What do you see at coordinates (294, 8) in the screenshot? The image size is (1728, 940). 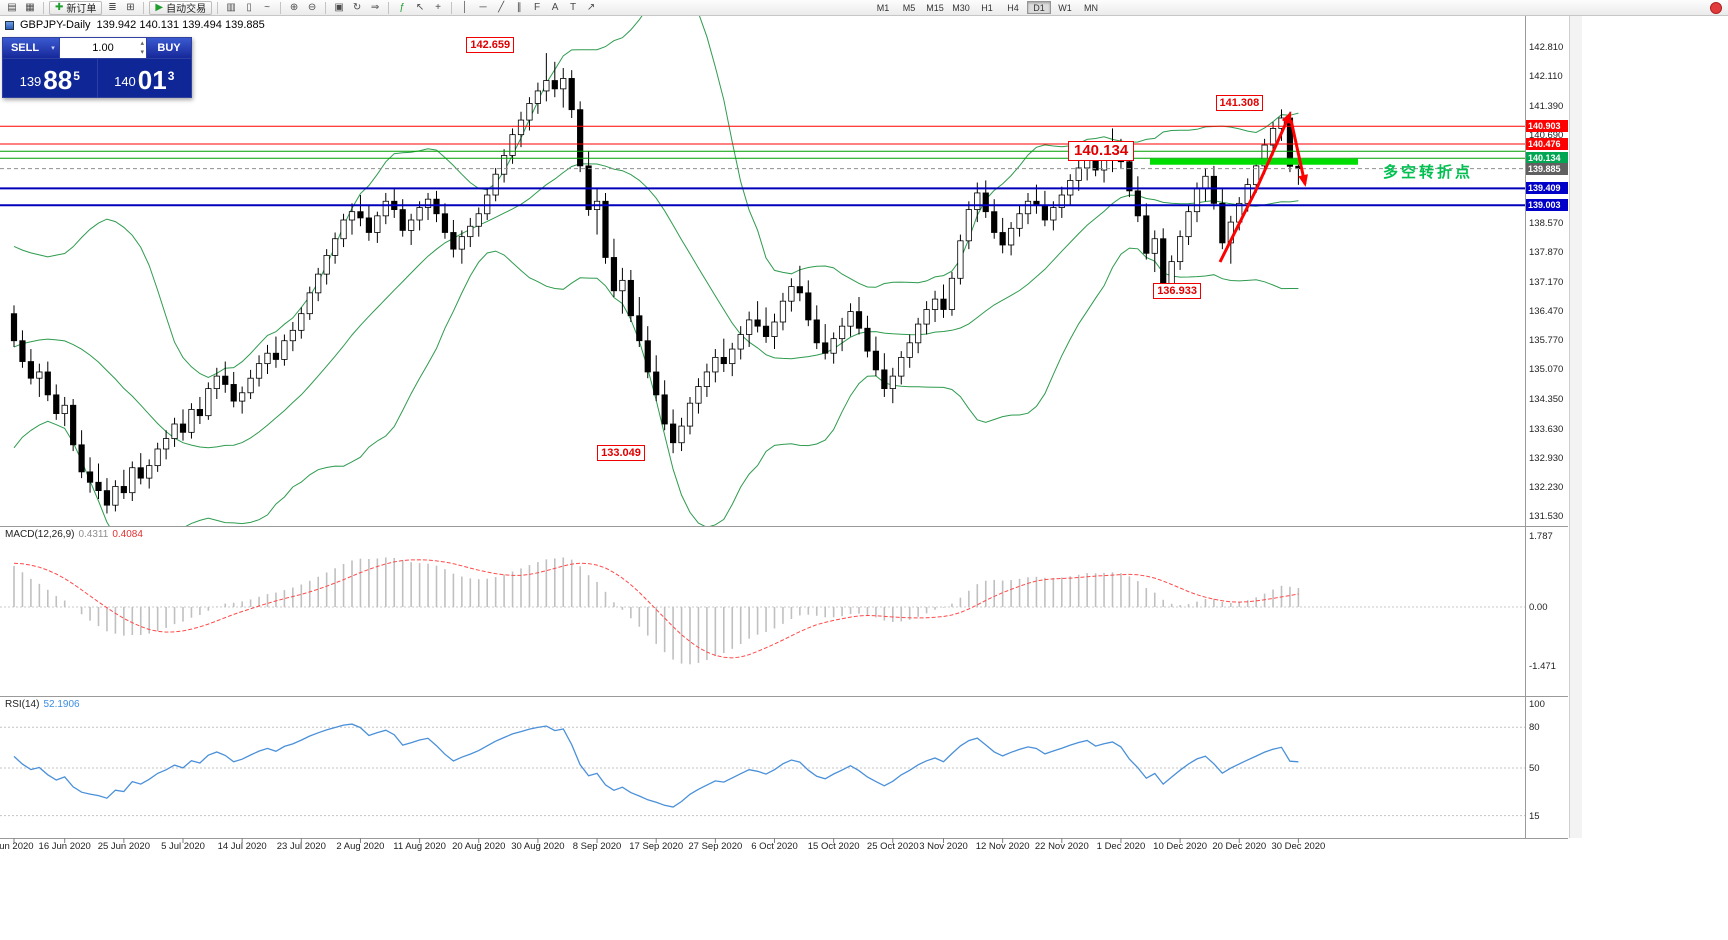 I see `zoom-in-icon: ⊕` at bounding box center [294, 8].